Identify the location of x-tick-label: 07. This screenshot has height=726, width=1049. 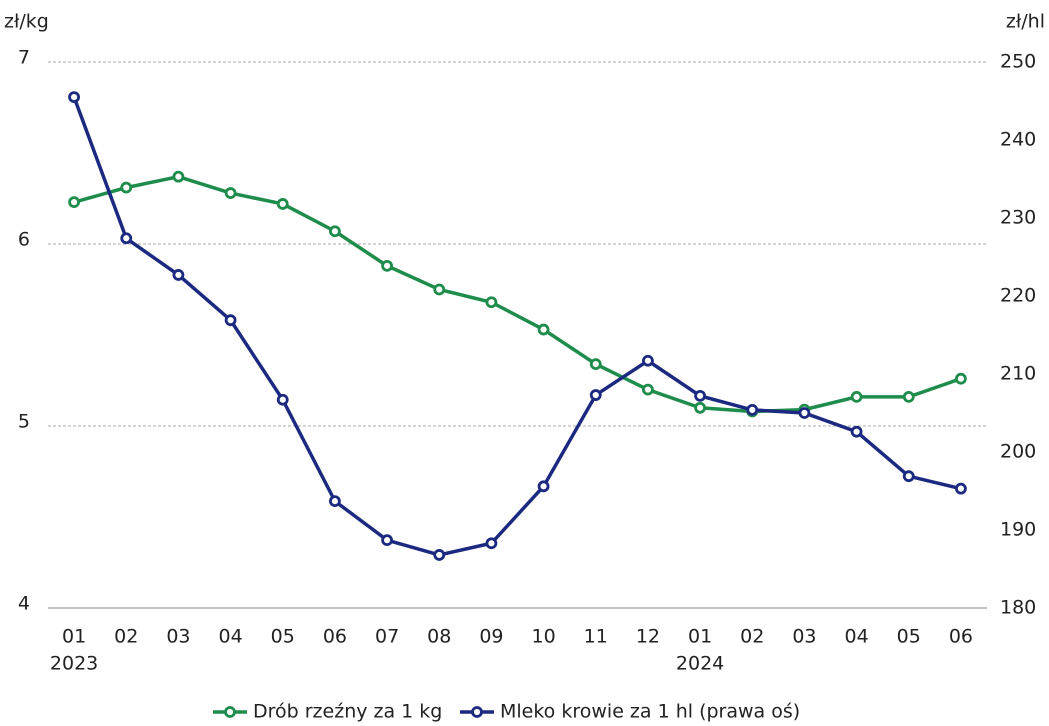
(387, 637).